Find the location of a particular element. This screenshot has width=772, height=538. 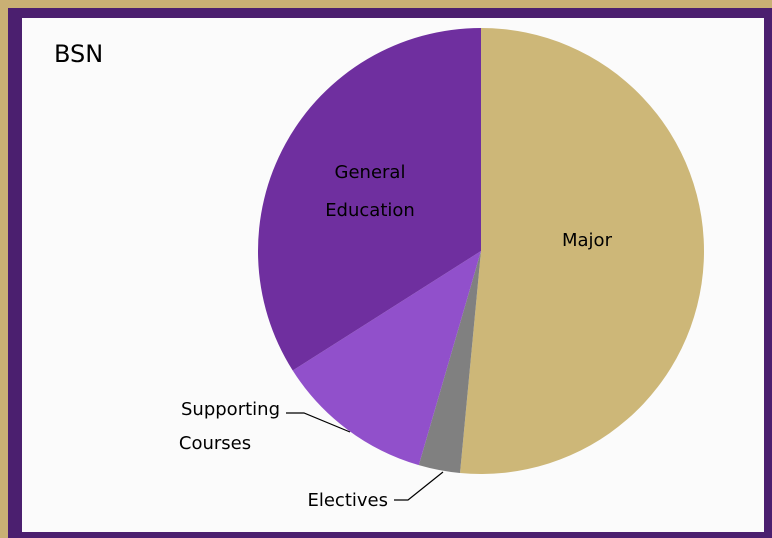

label-major: Major is located at coordinates (587, 240).